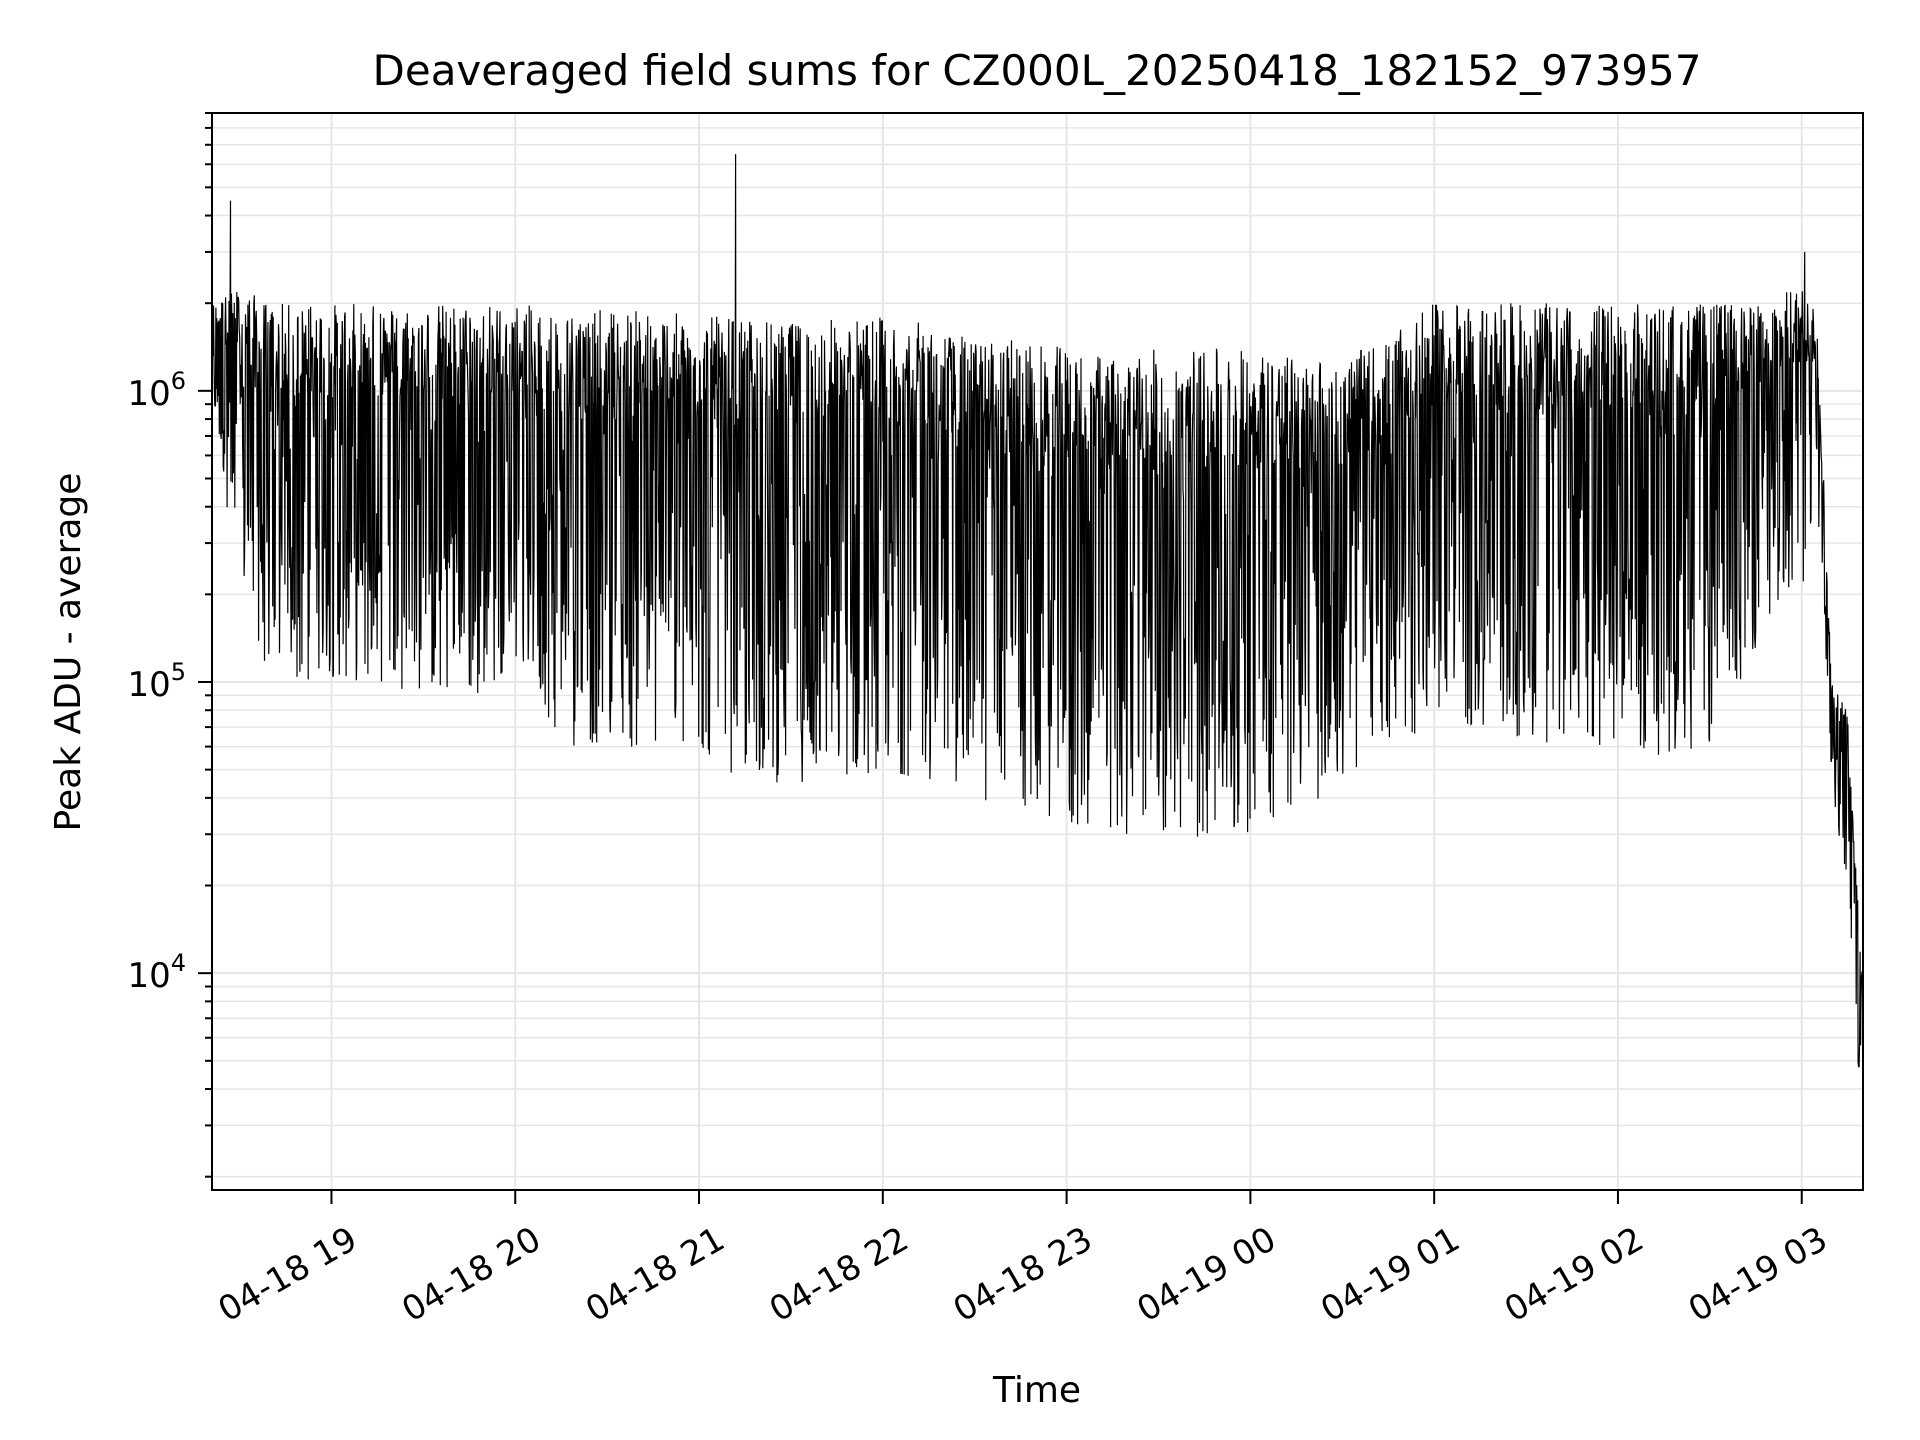  I want to click on y-tick-label: 10⁵, so click(156, 681).